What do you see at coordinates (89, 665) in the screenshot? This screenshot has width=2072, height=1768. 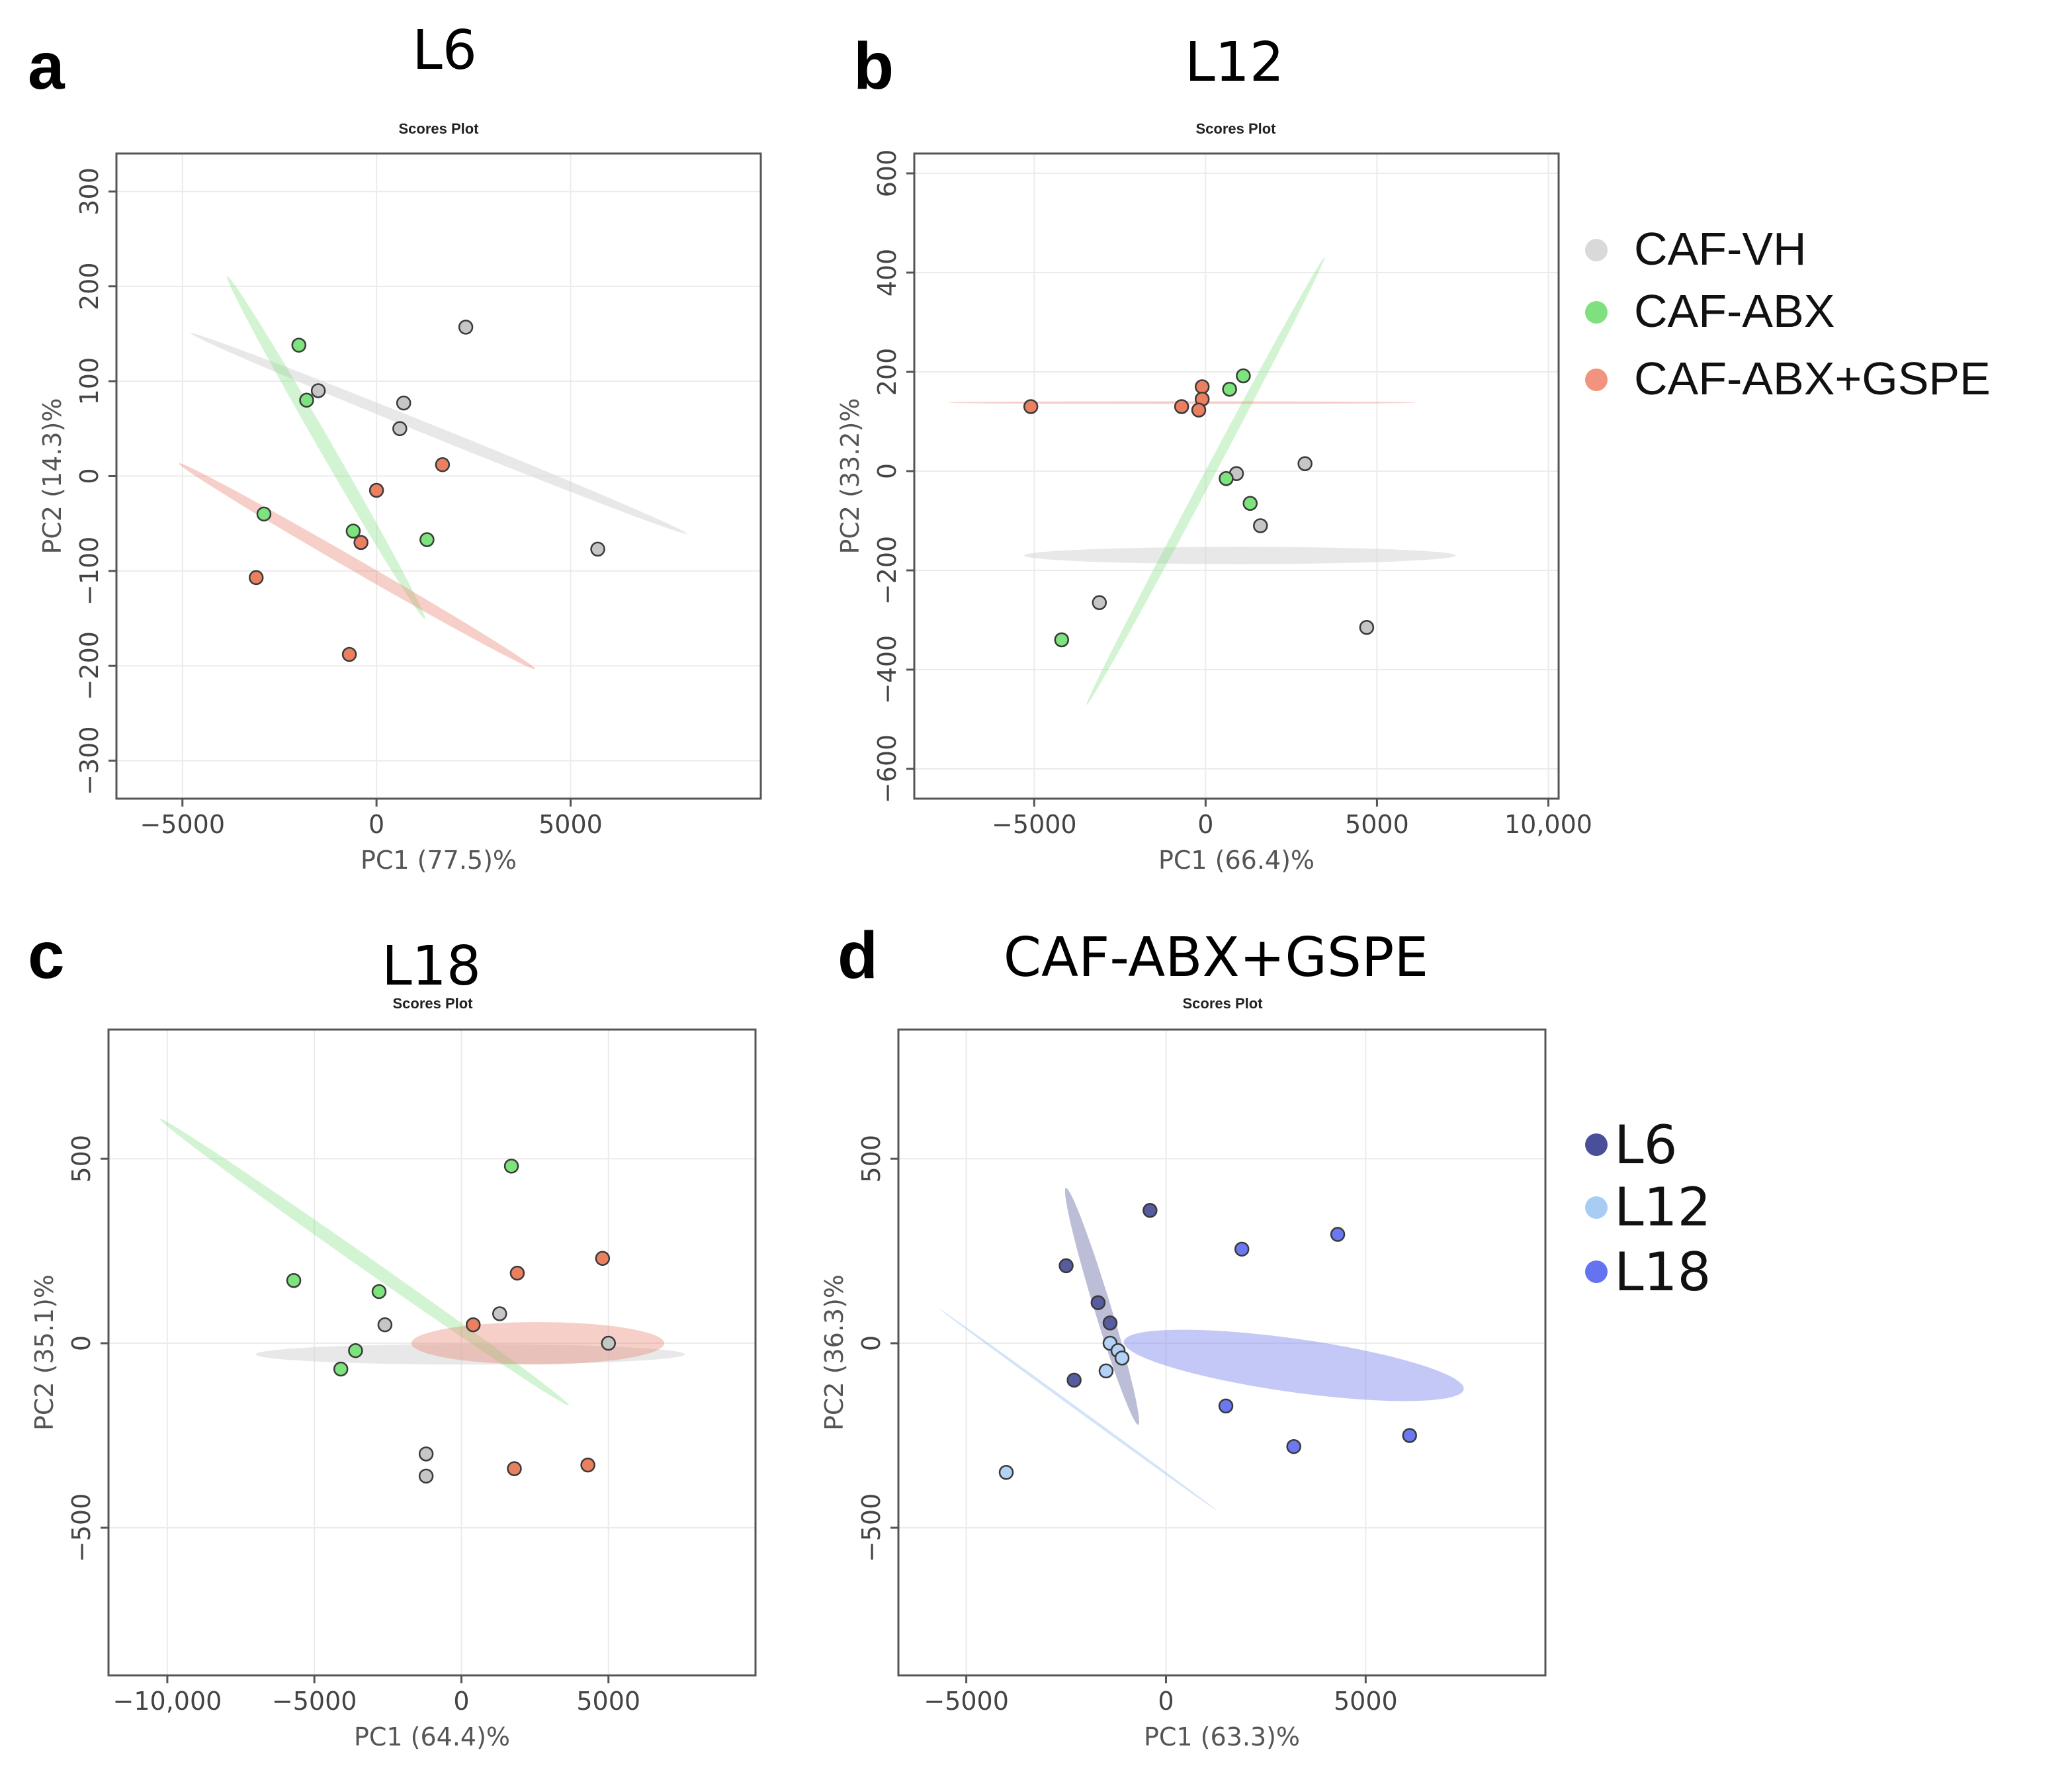 I see `panel-a-ytick-label-1: −200` at bounding box center [89, 665].